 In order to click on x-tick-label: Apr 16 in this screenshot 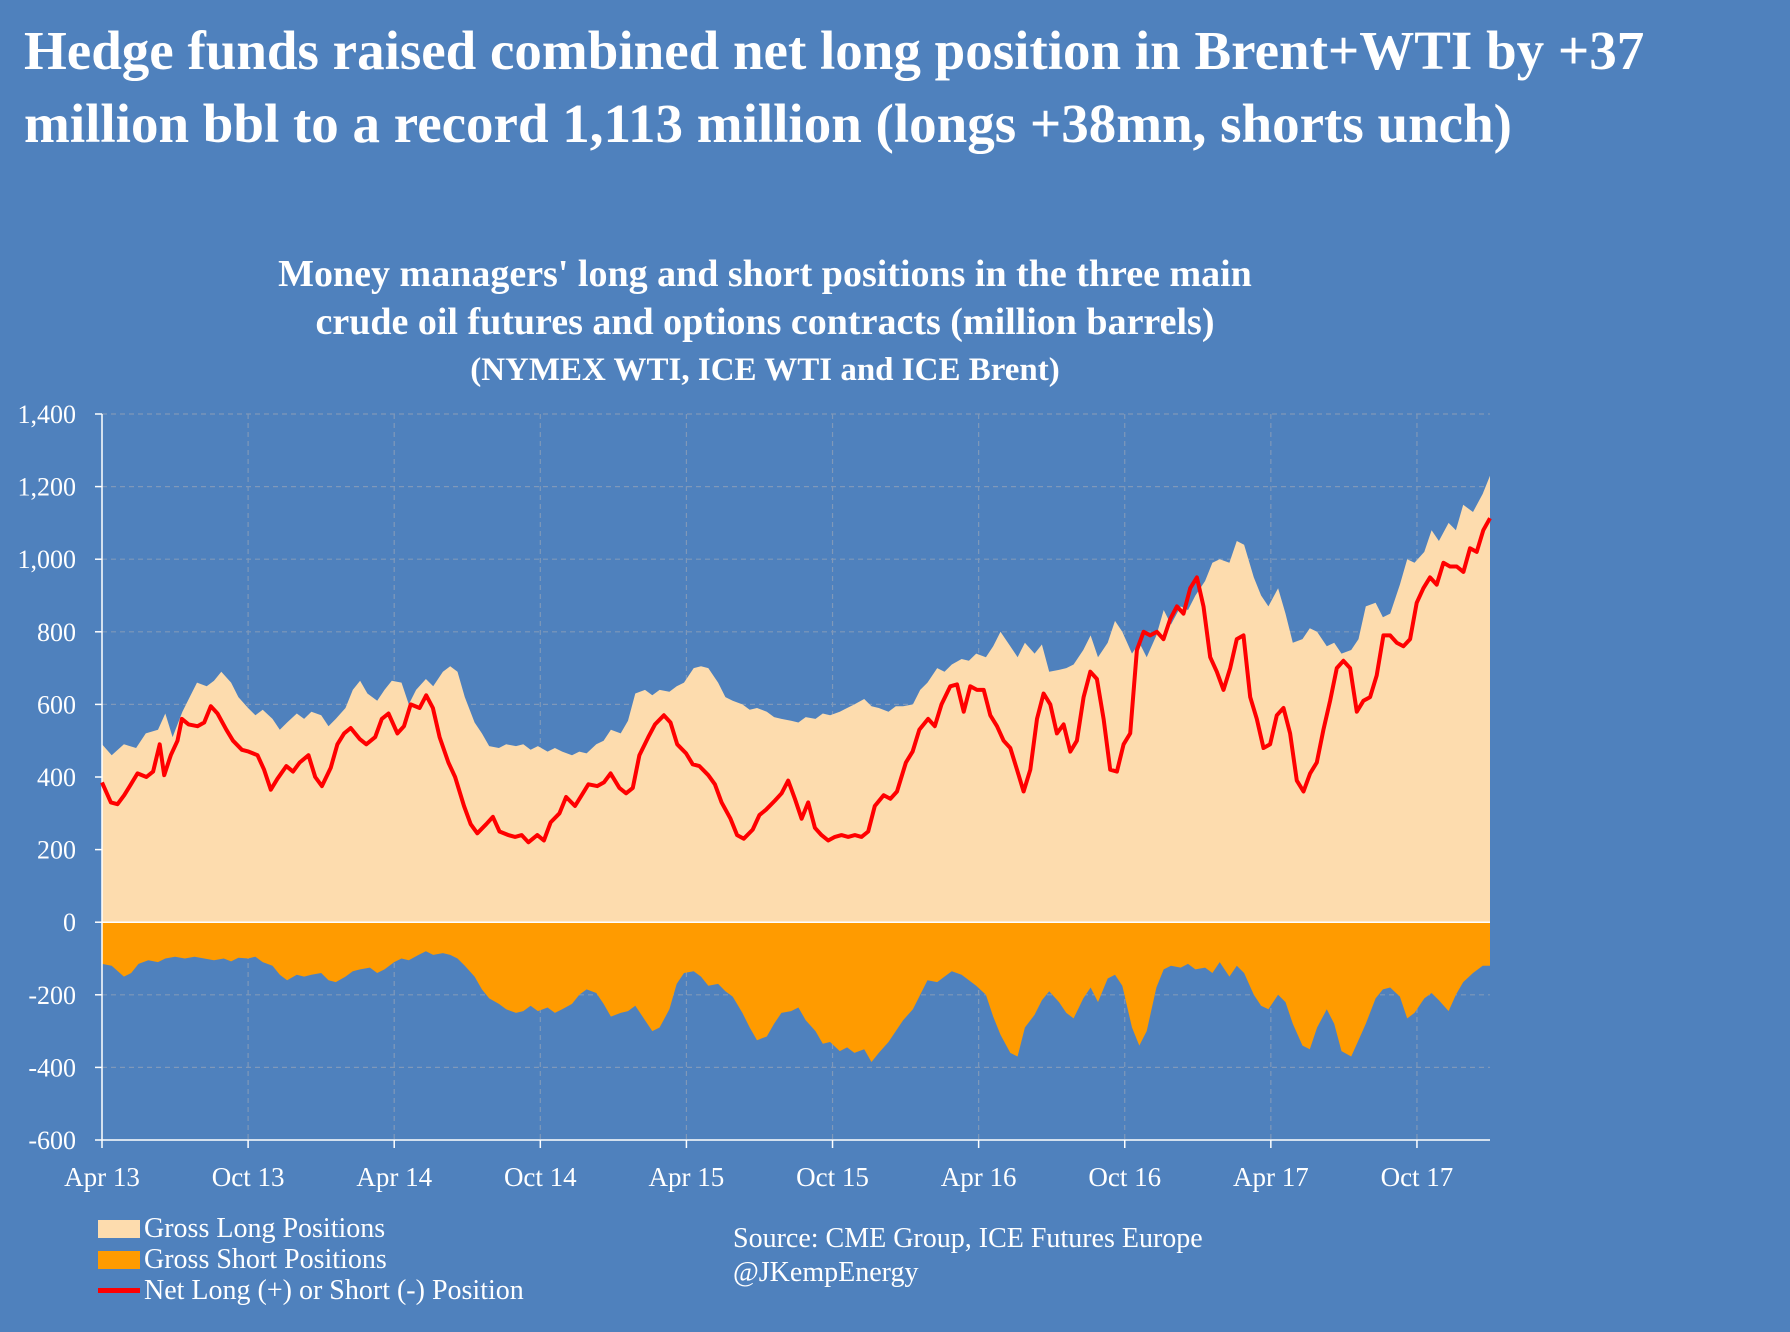, I will do `click(979, 1177)`.